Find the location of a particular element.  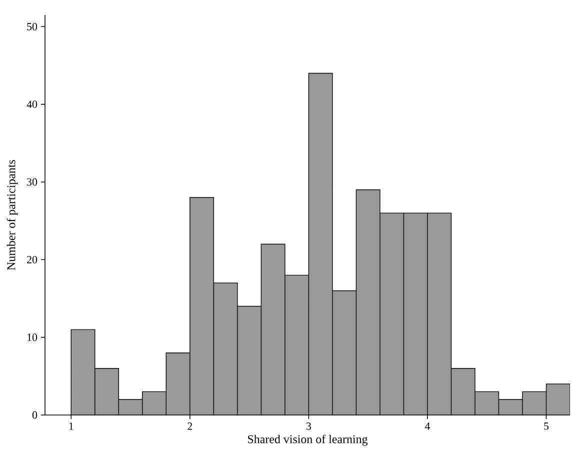

y-tick-label: 20 is located at coordinates (32, 260).